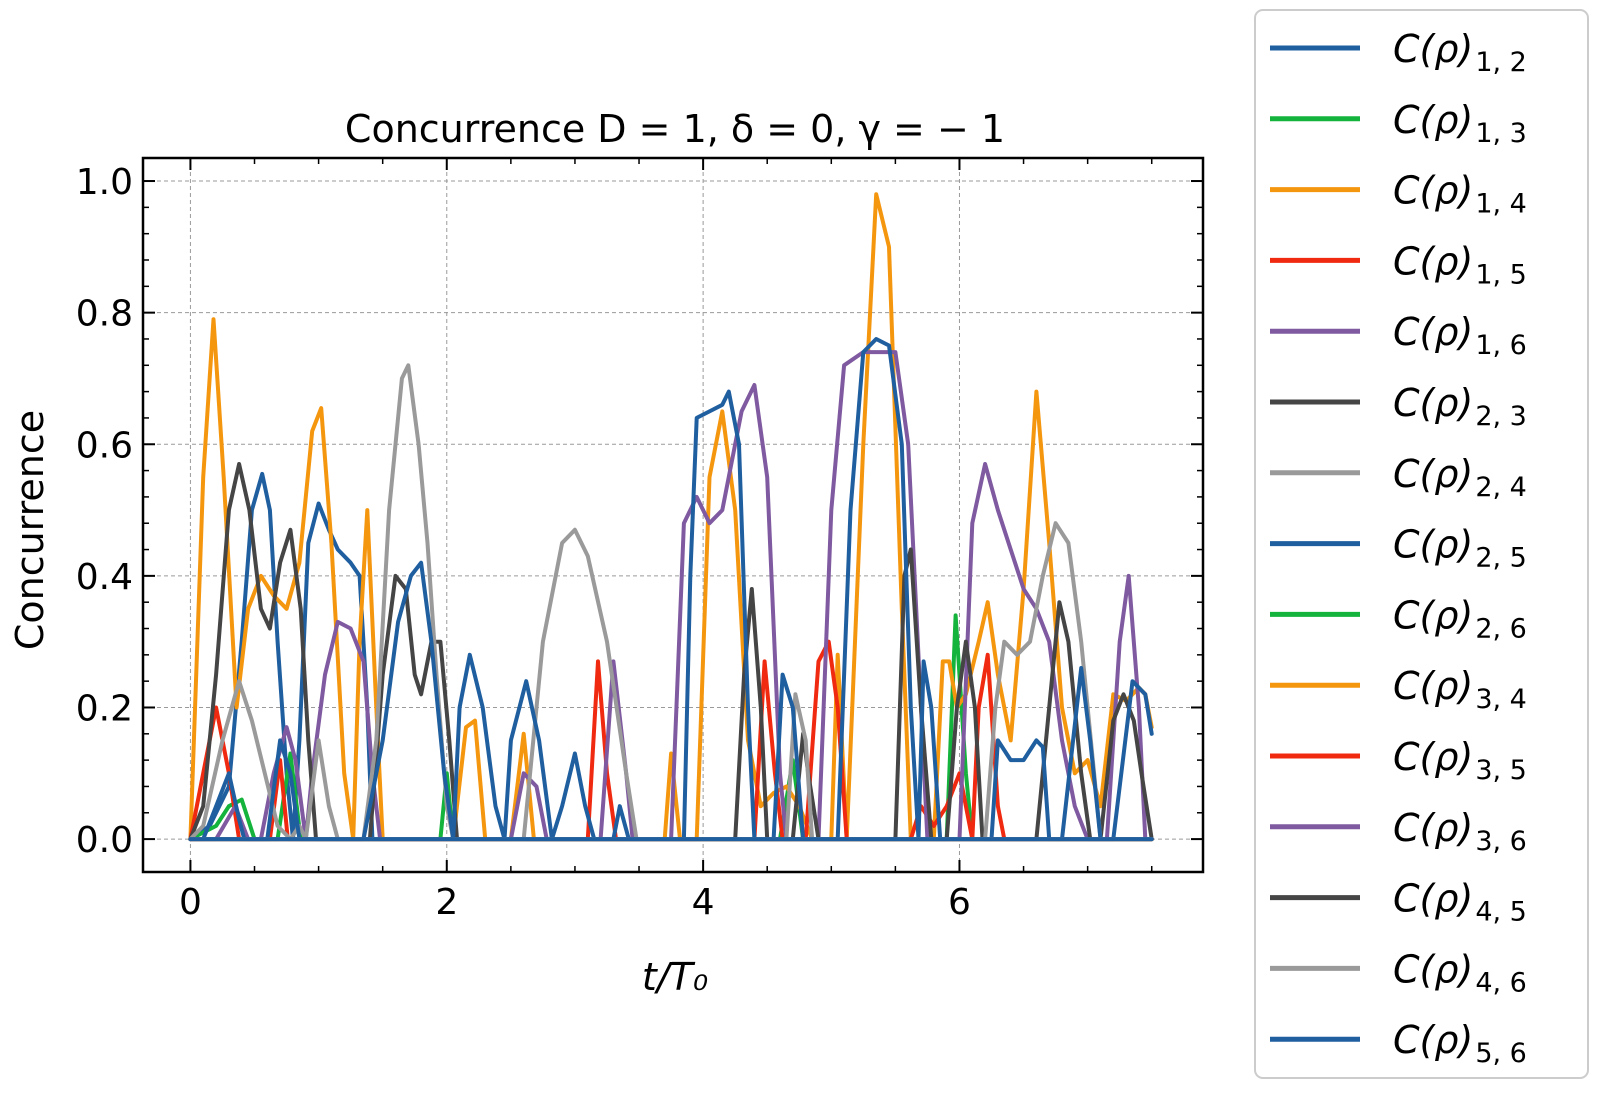  What do you see at coordinates (104, 708) in the screenshot?
I see `y-tick-label: 0.2` at bounding box center [104, 708].